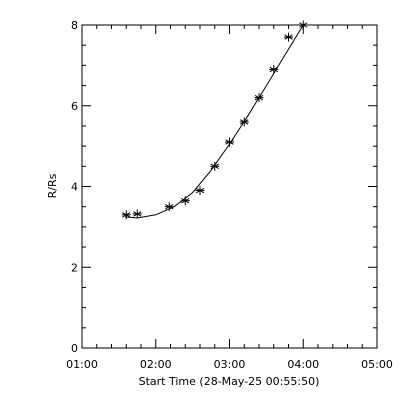  What do you see at coordinates (377, 364) in the screenshot?
I see `x-tick-label: 05:00` at bounding box center [377, 364].